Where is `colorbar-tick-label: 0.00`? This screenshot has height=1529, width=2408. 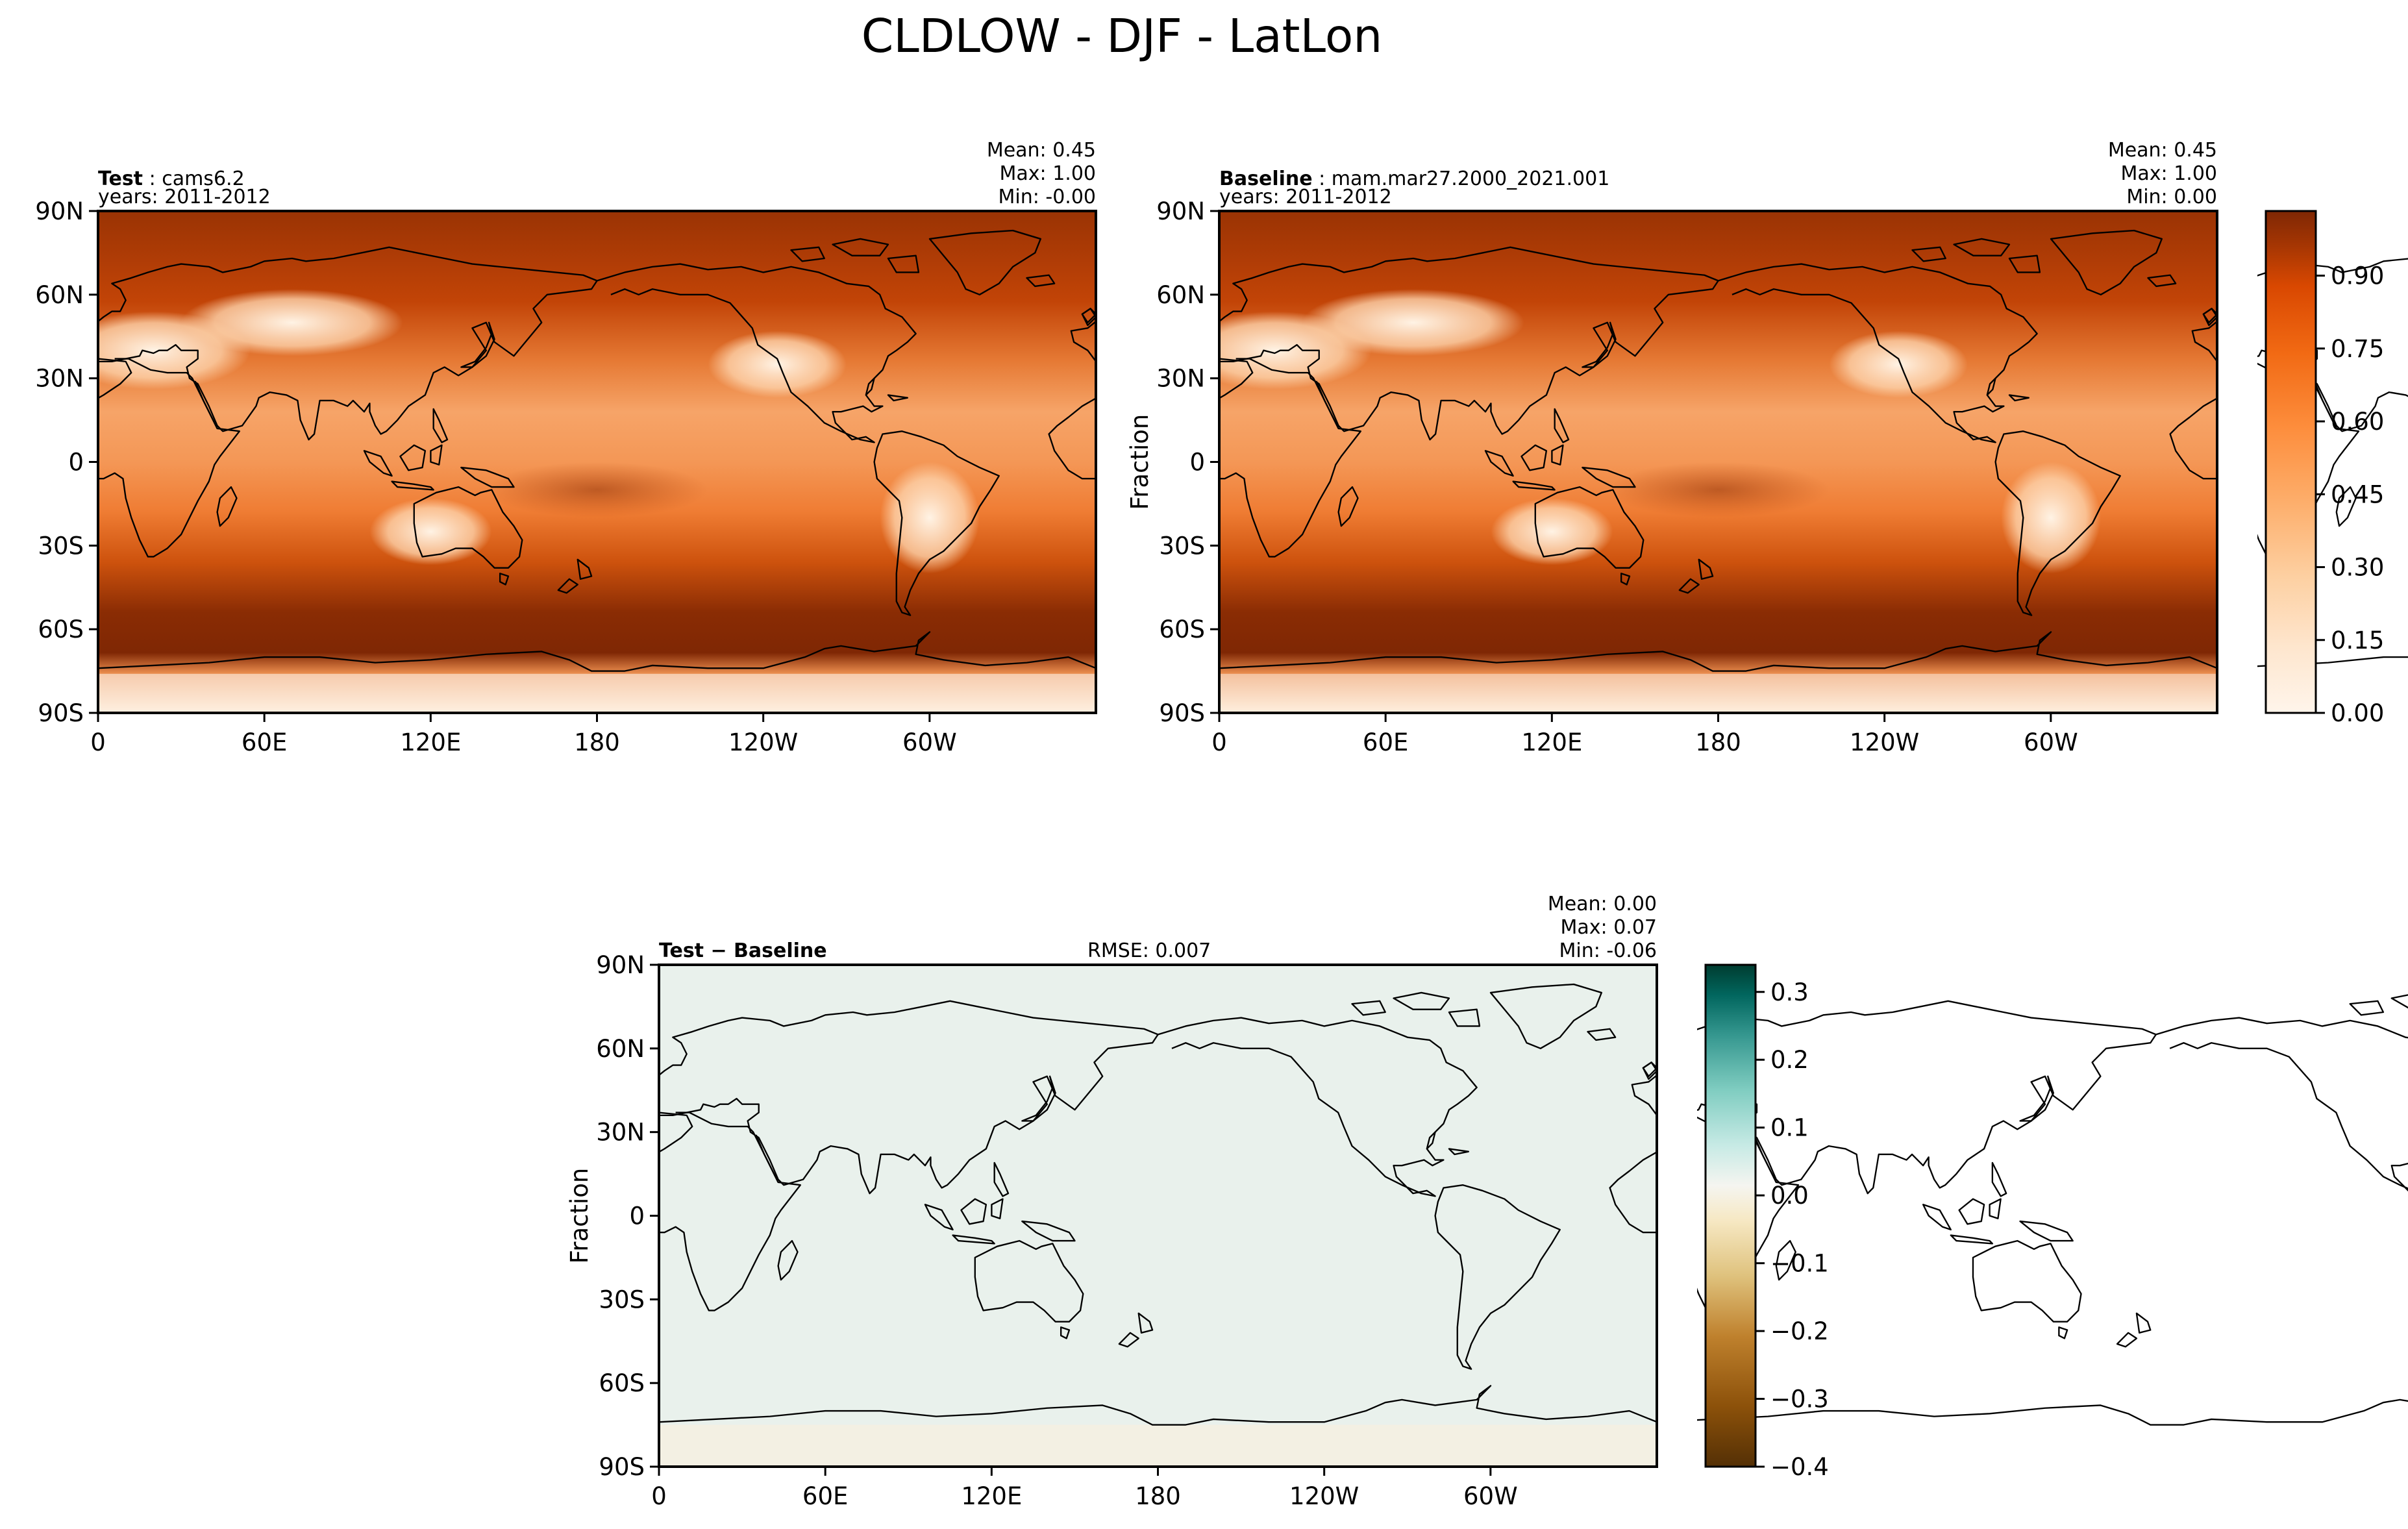 colorbar-tick-label: 0.00 is located at coordinates (2357, 713).